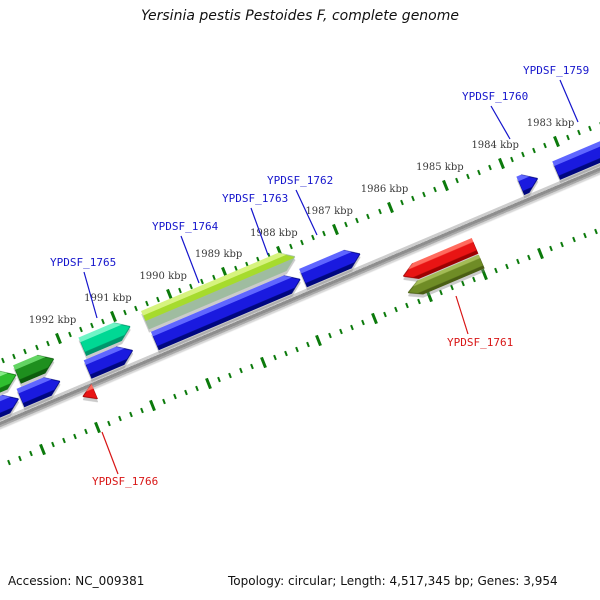 This screenshot has width=600, height=600. I want to click on kbp-label: 1984 kbp, so click(495, 145).